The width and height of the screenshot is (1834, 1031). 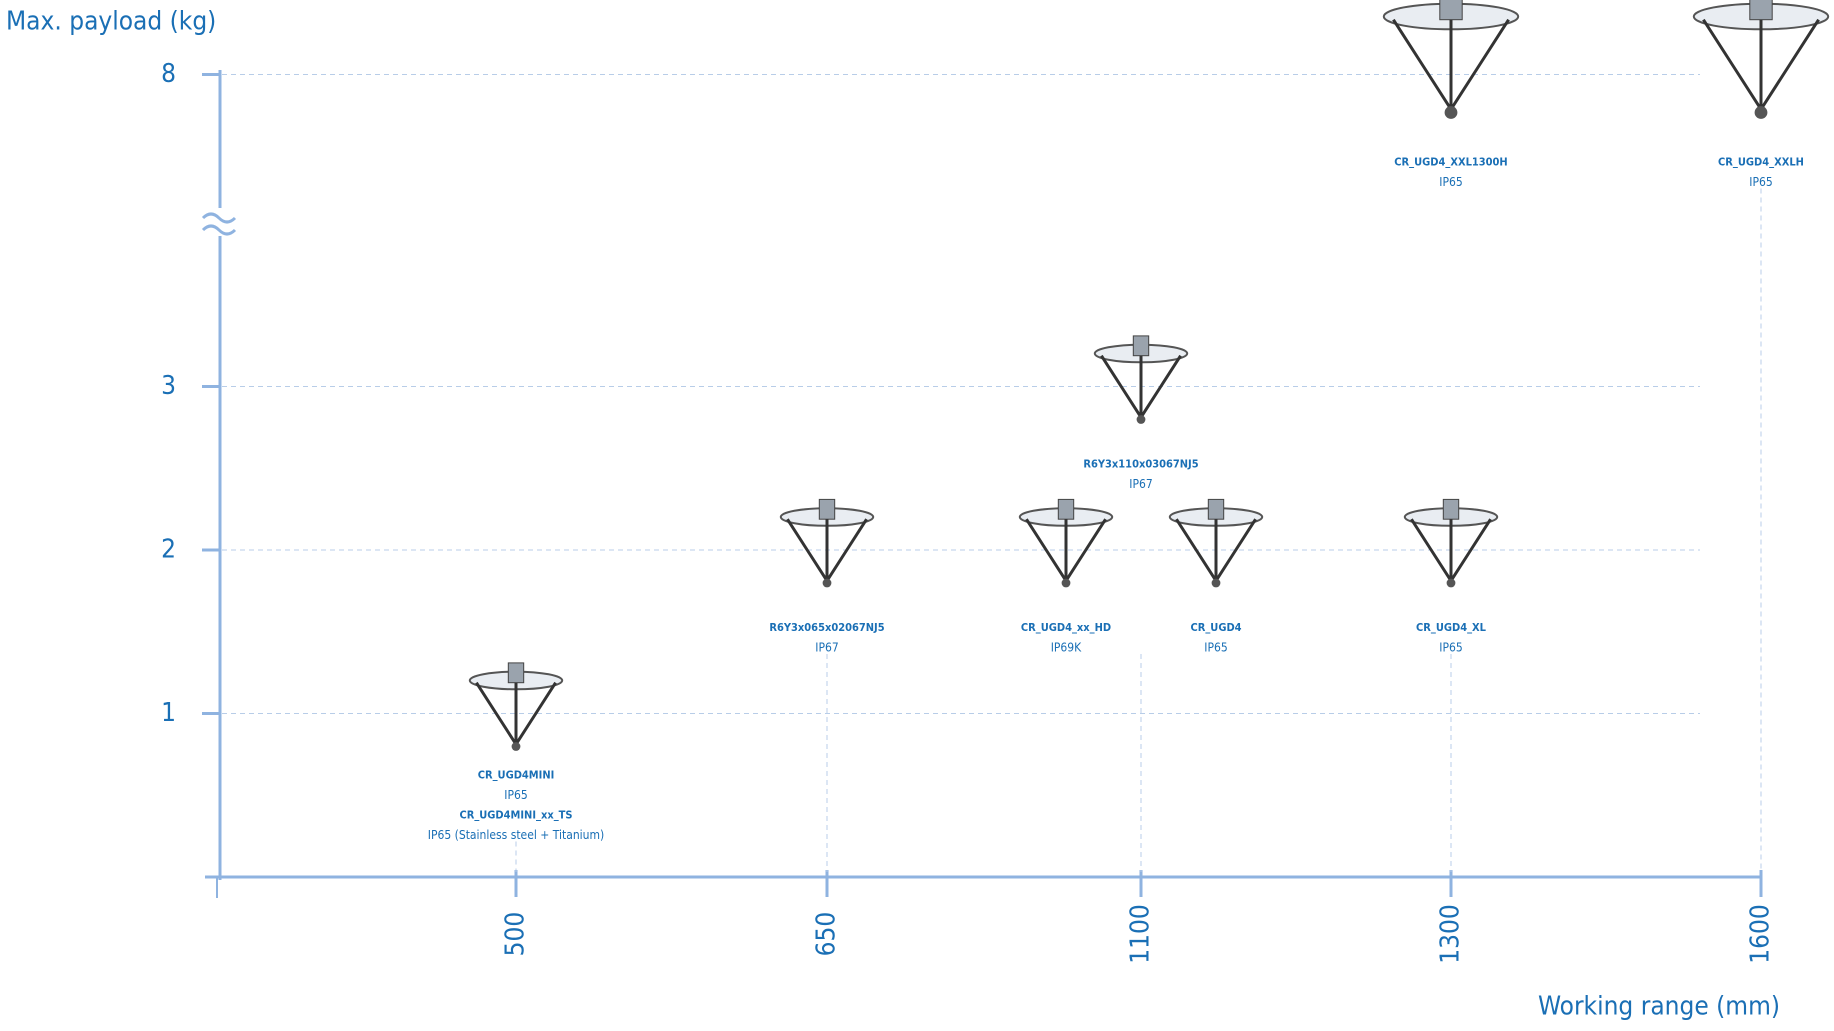 What do you see at coordinates (168, 386) in the screenshot?
I see `y-tick-label: 3` at bounding box center [168, 386].